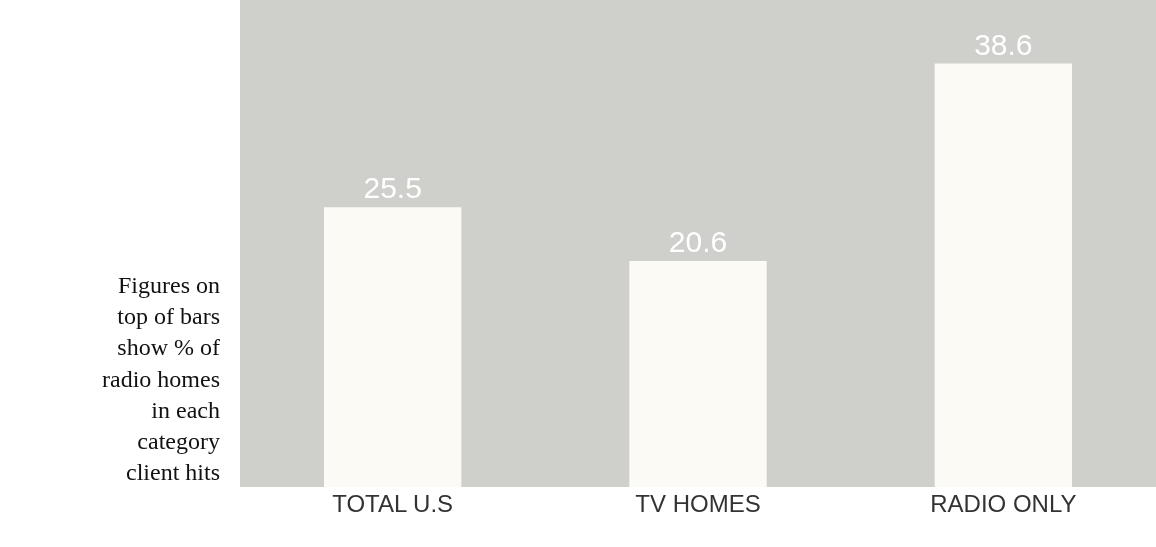  Describe the element at coordinates (393, 503) in the screenshot. I see `x-tick-label: TOTAL U.S` at that location.